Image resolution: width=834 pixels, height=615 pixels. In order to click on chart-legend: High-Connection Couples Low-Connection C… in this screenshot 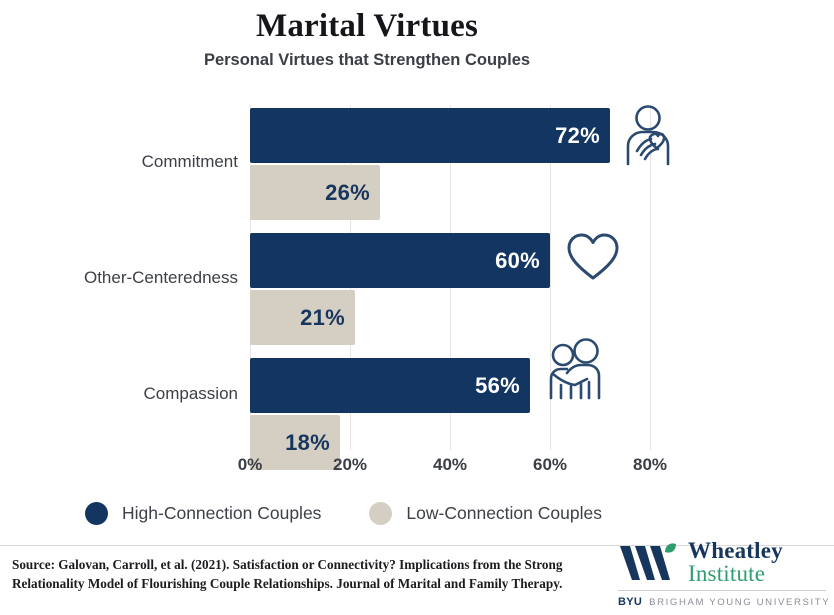, I will do `click(343, 513)`.